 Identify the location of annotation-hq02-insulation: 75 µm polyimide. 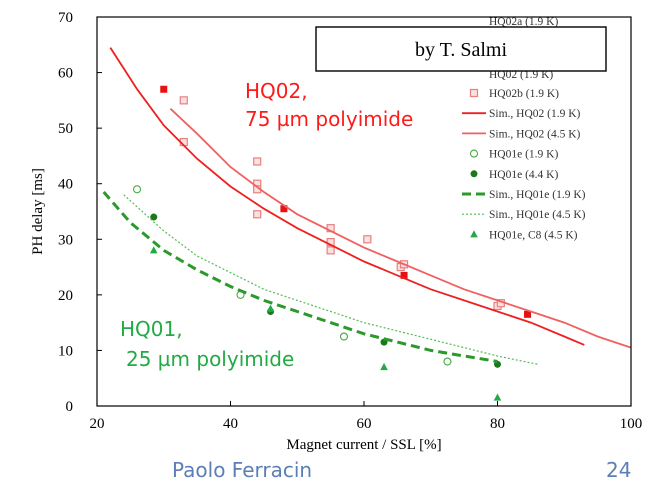
(329, 119).